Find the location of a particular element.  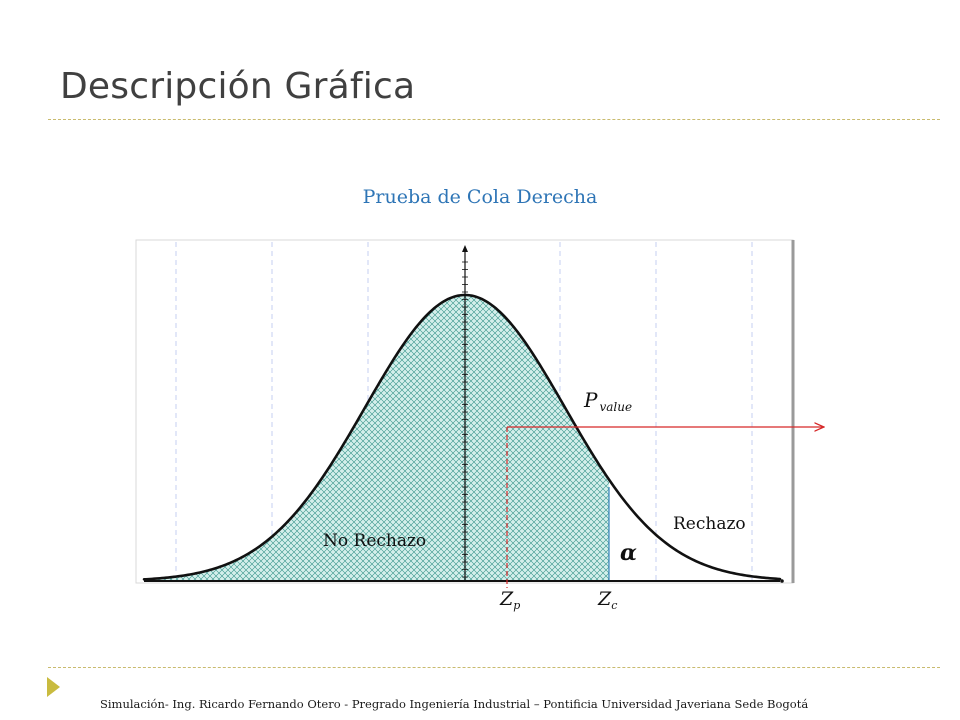

rejection-label: Rechazo is located at coordinates (709, 524).